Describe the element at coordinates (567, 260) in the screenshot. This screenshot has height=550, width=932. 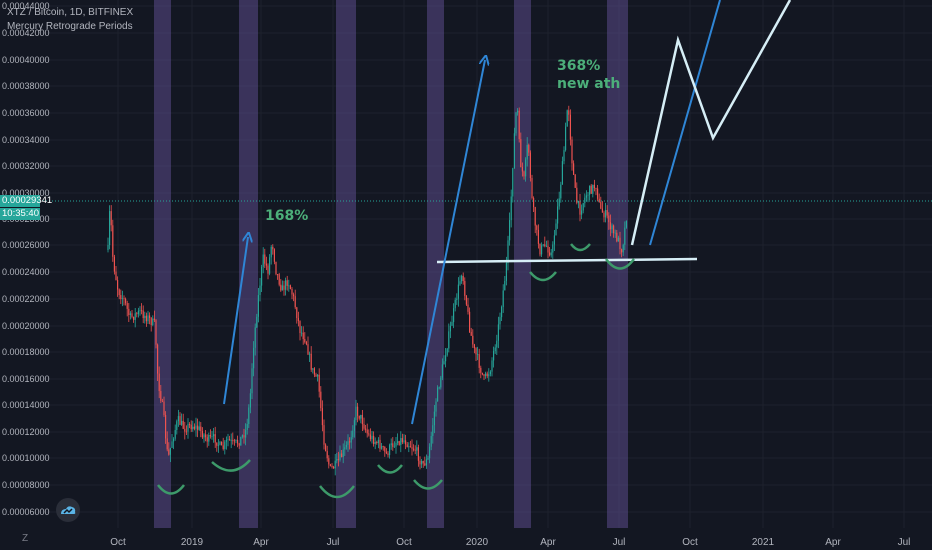
I see `support-line` at that location.